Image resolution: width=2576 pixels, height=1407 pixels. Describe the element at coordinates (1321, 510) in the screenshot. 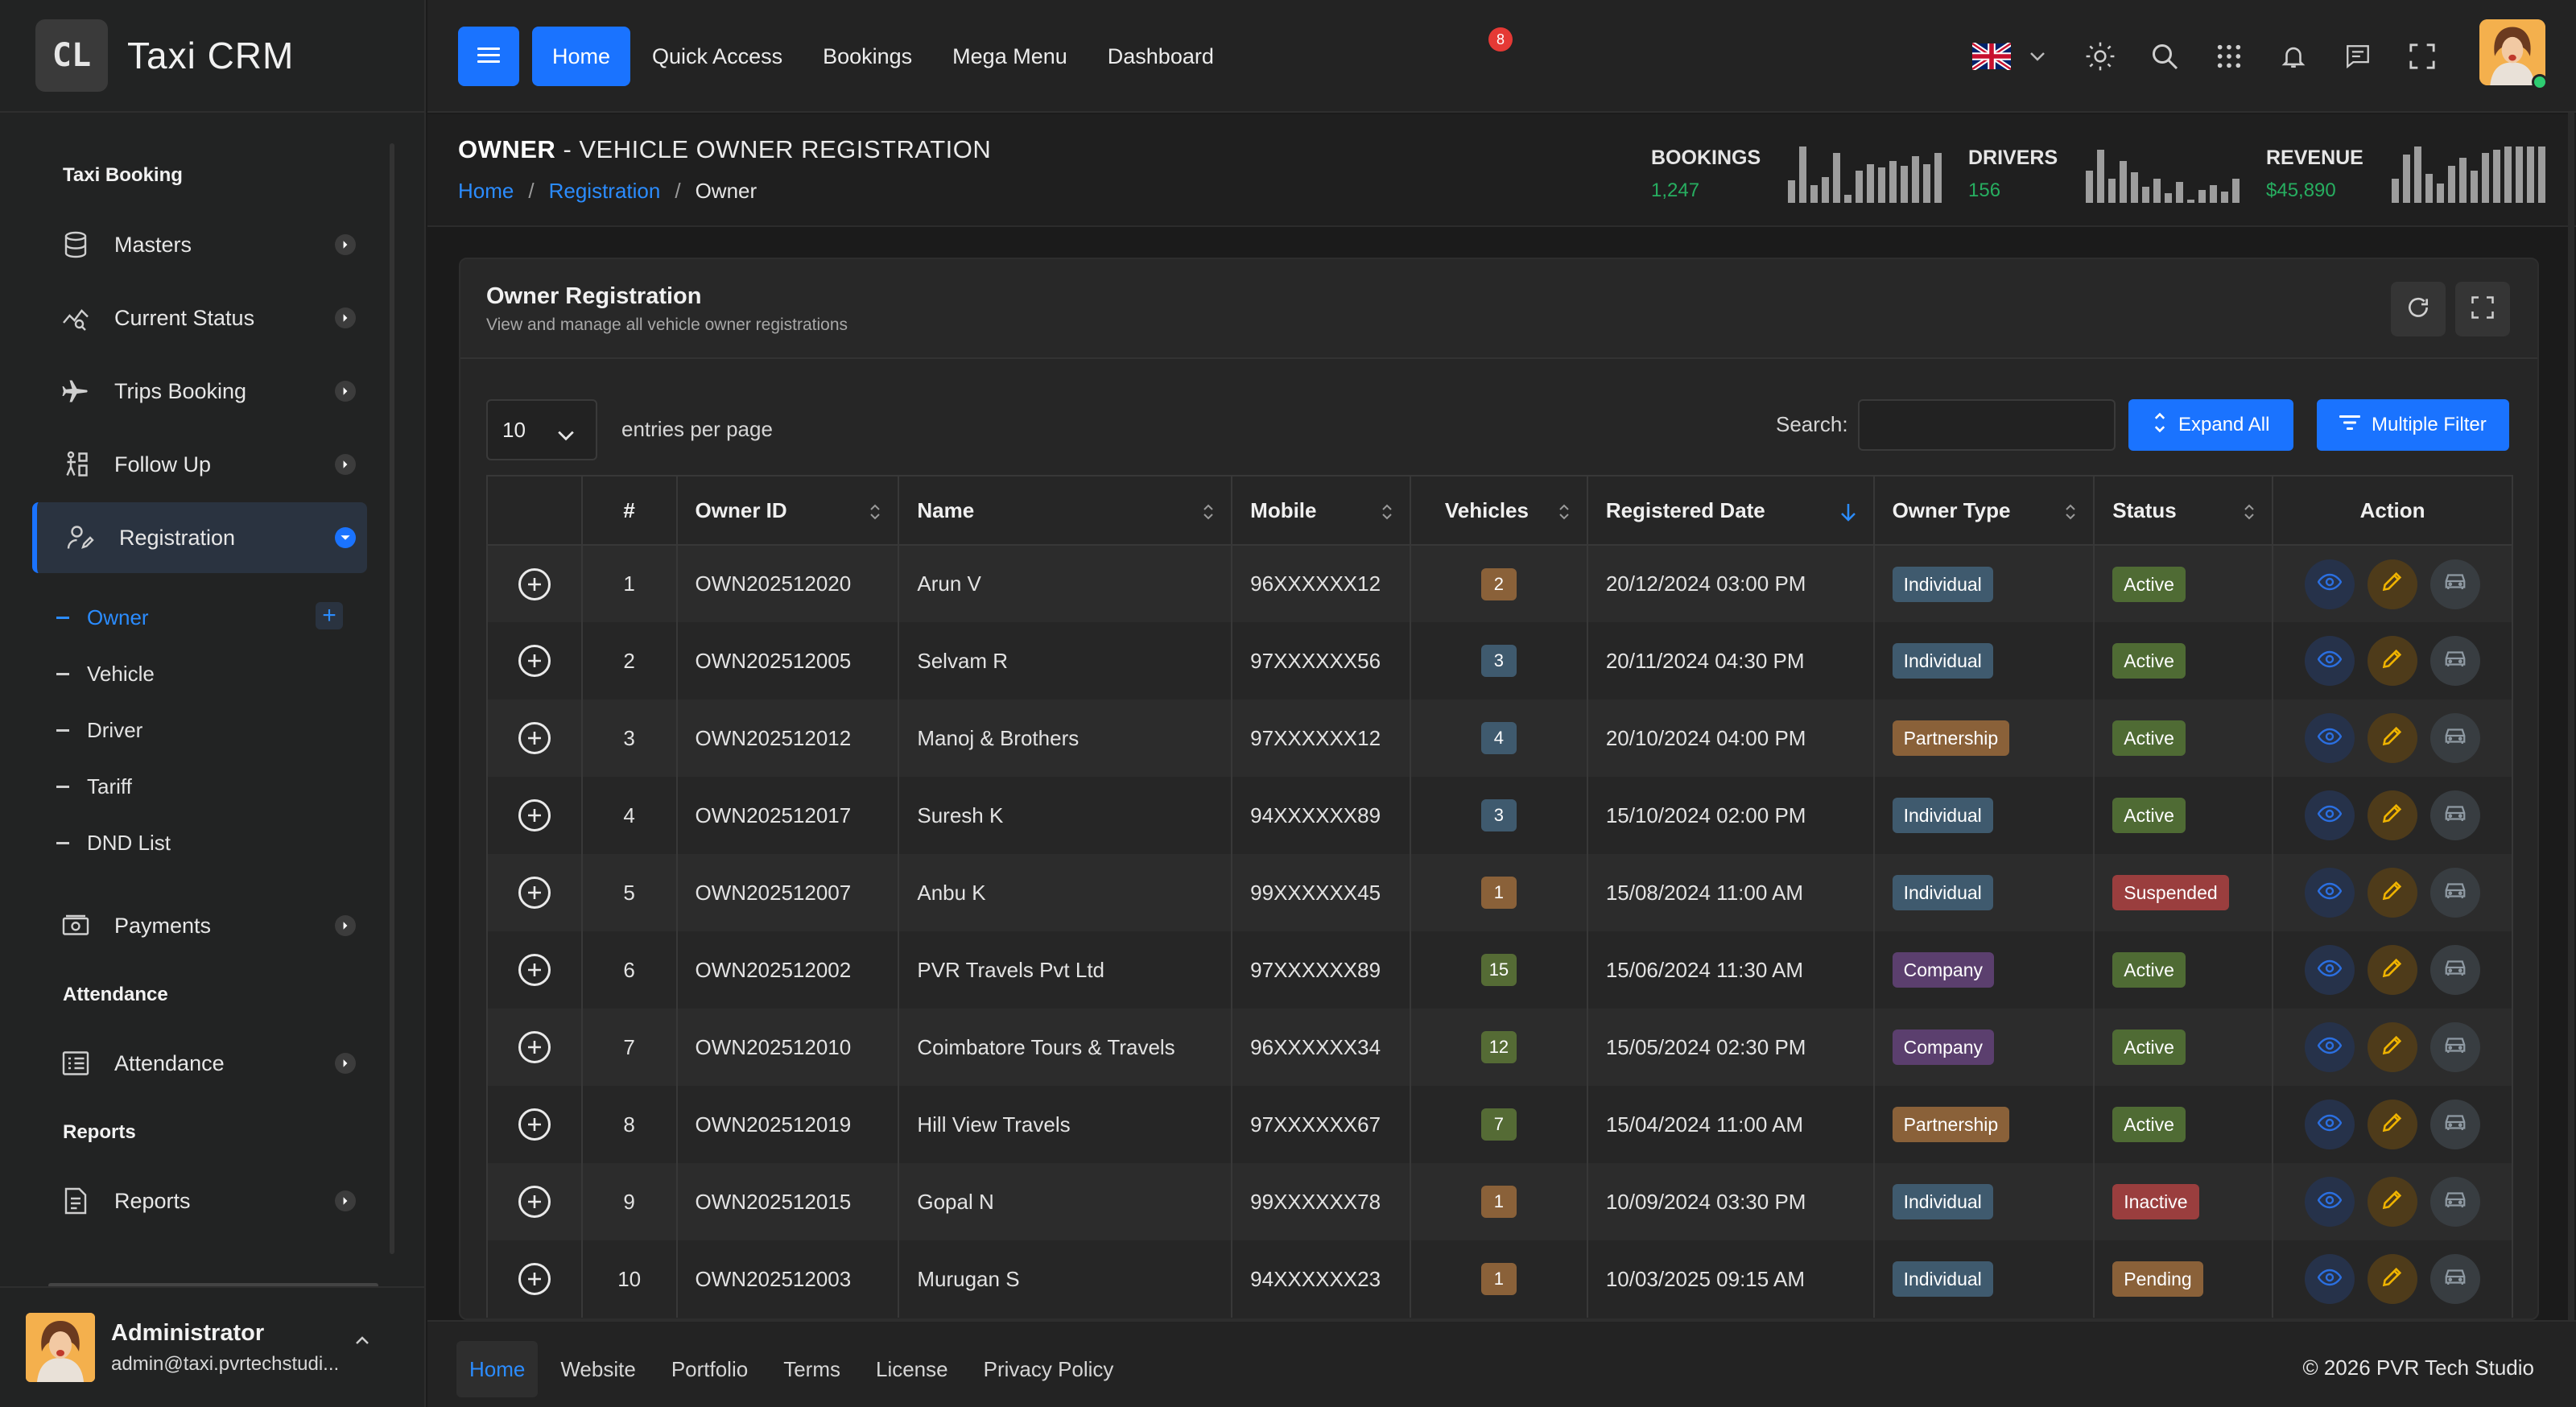

I see `col-header-mobile: Mobile` at that location.